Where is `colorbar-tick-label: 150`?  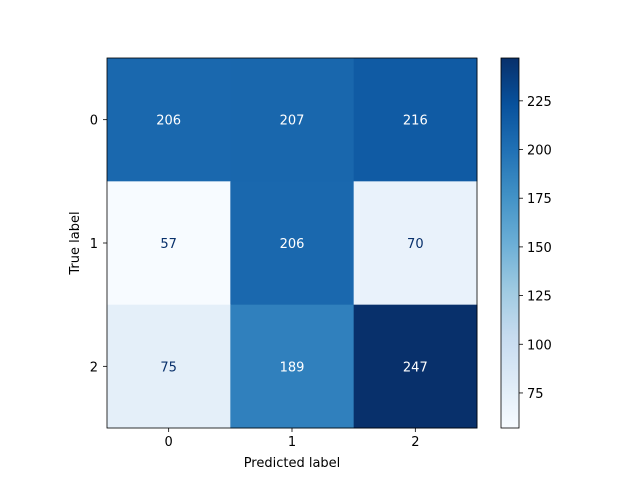
colorbar-tick-label: 150 is located at coordinates (539, 248).